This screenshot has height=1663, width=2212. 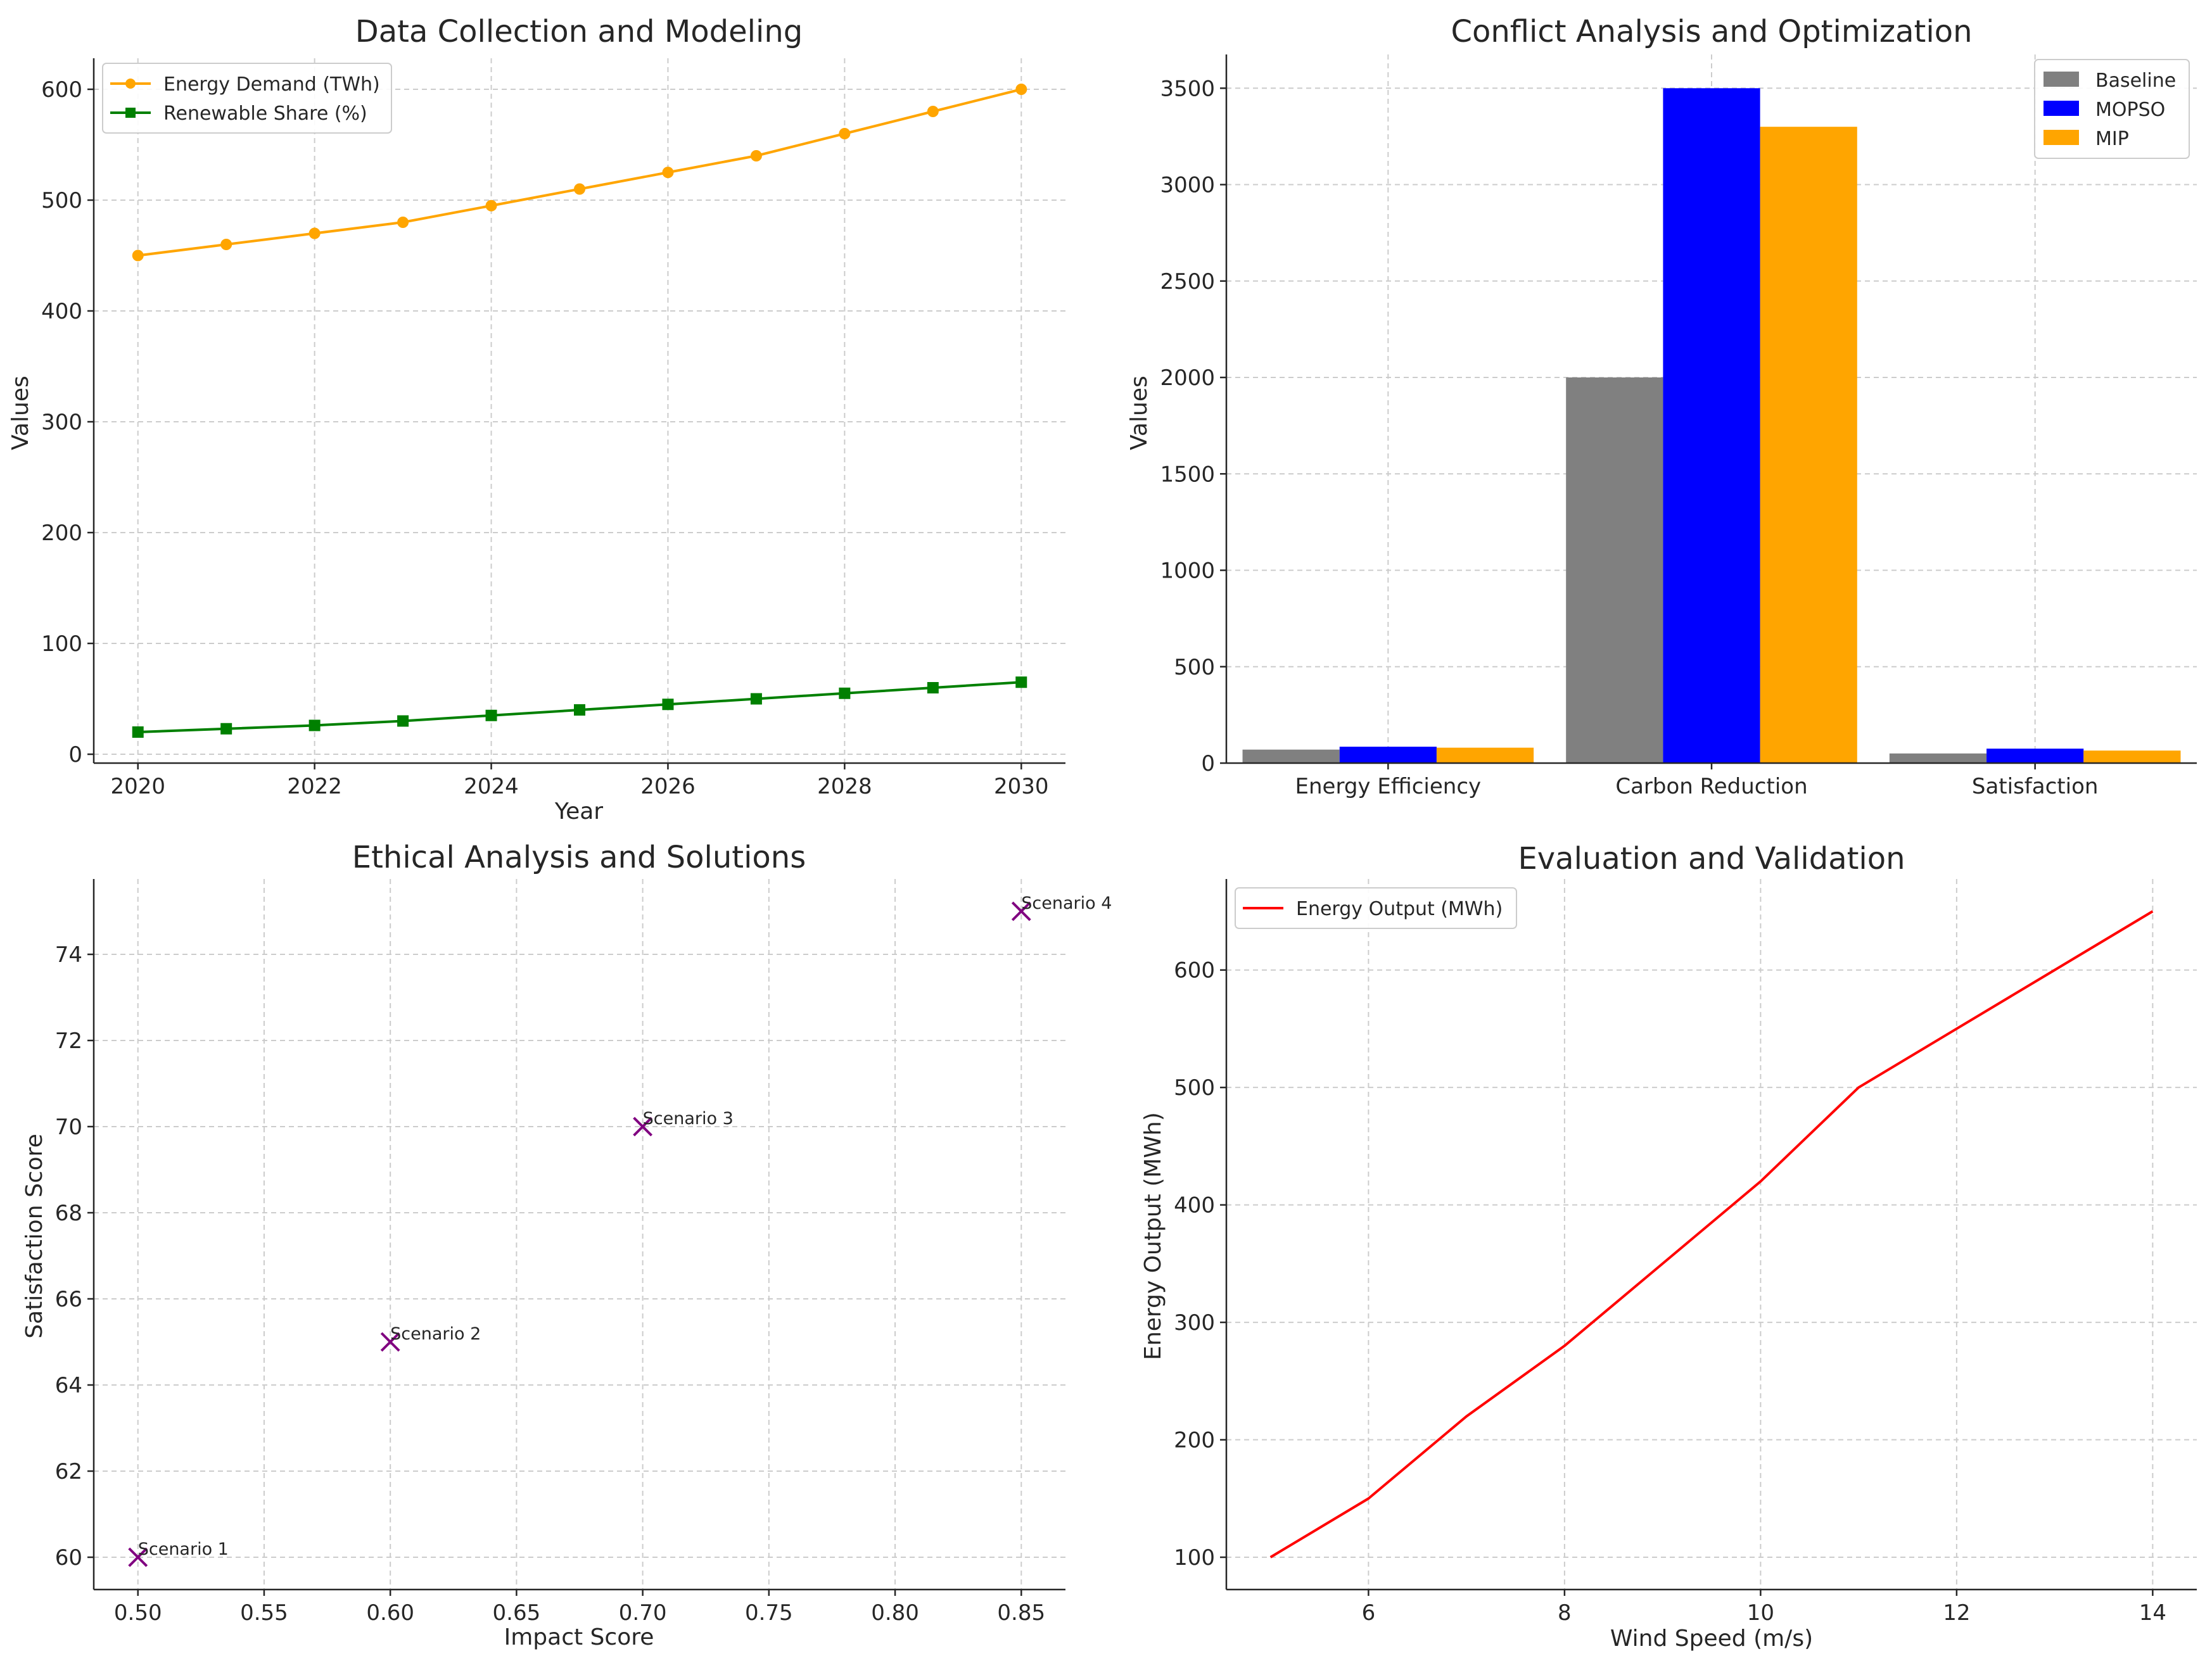 What do you see at coordinates (688, 1119) in the screenshot?
I see `point-annotation: Scenario 3` at bounding box center [688, 1119].